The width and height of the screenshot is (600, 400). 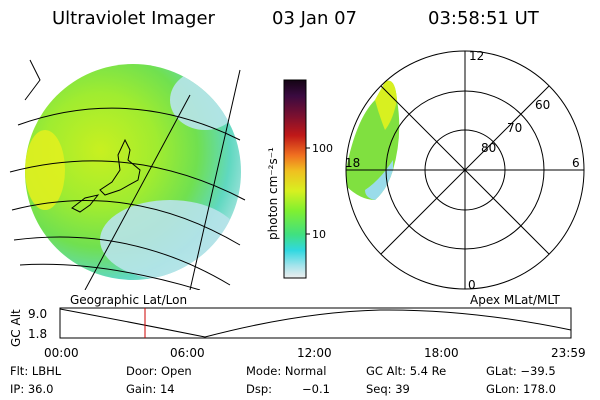 I want to click on new-zealand-coastline, so click(x=120, y=167).